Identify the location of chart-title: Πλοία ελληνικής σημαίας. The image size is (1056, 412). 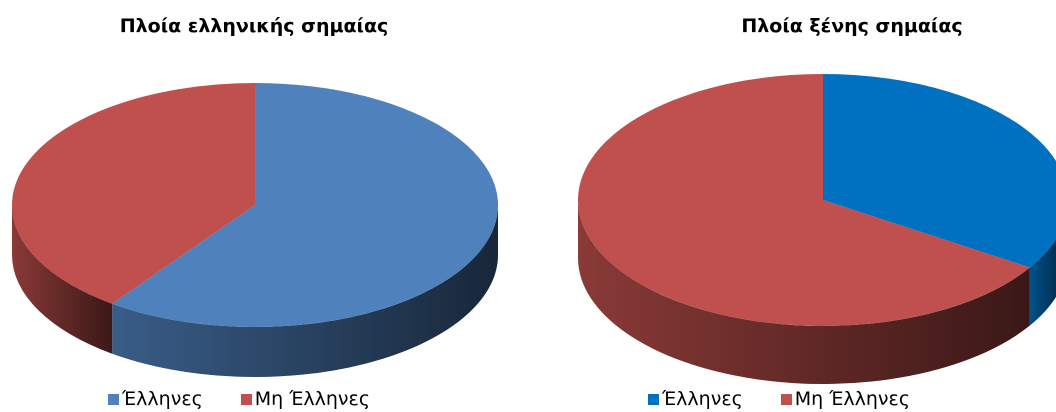
(254, 26).